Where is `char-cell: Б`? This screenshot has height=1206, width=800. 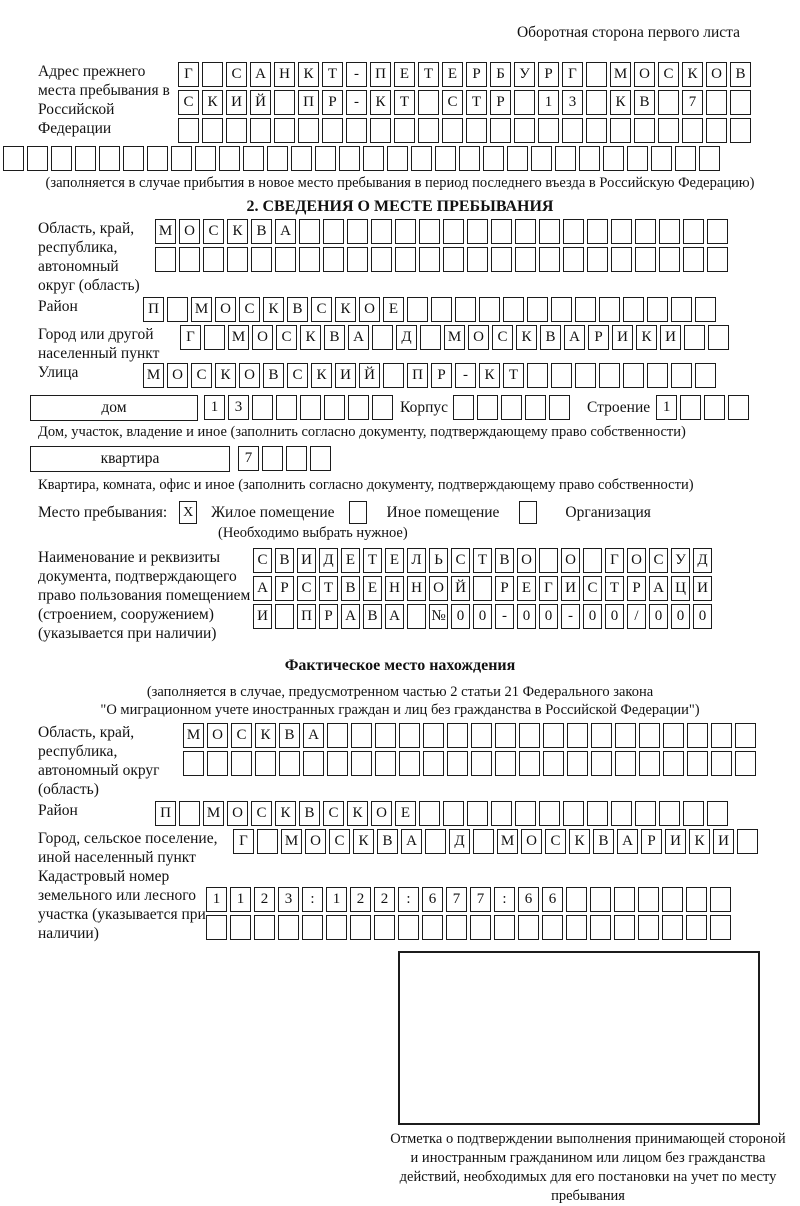
char-cell: Б is located at coordinates (500, 74).